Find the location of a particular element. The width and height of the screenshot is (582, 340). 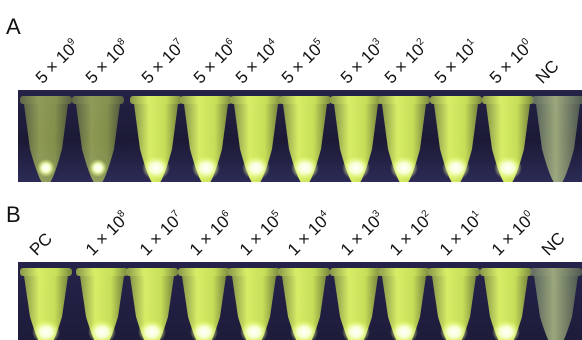

panel-a-label-0: 5 × 109 is located at coordinates (55, 62).